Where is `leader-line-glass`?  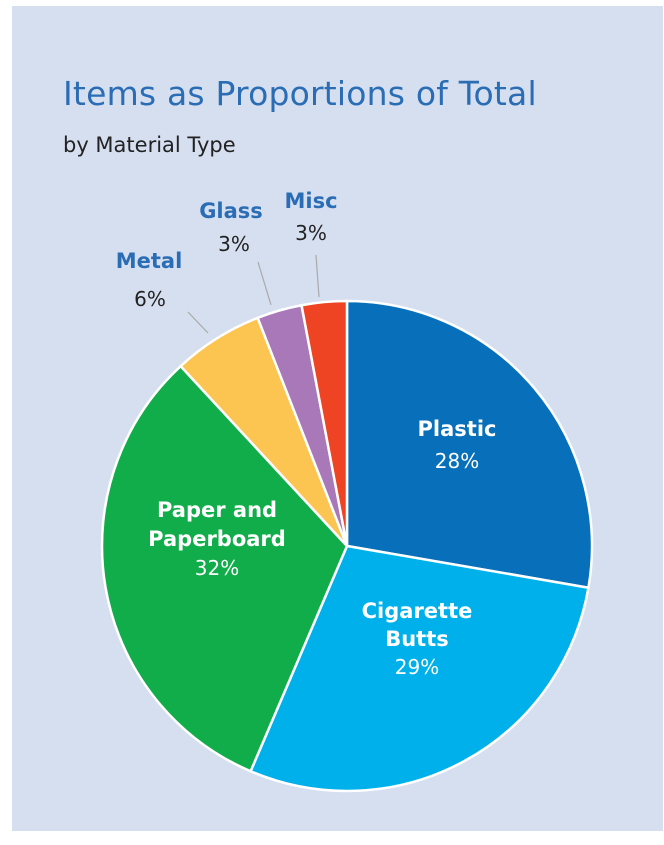 leader-line-glass is located at coordinates (264, 283).